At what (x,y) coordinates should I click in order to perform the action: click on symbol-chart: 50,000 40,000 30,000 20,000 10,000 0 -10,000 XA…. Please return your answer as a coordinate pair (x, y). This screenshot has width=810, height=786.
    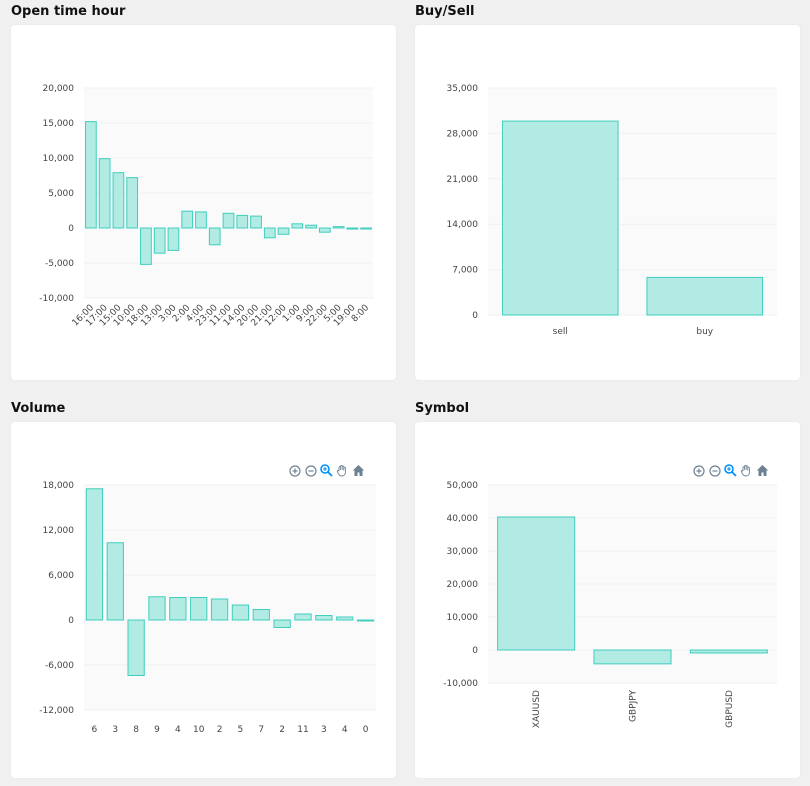
    Looking at the image, I should click on (610, 604).